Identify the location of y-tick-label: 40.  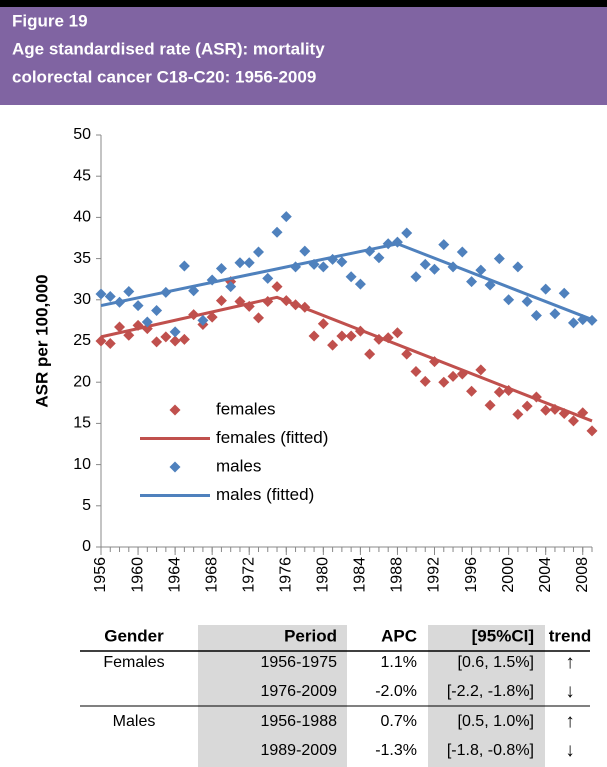
(82, 217).